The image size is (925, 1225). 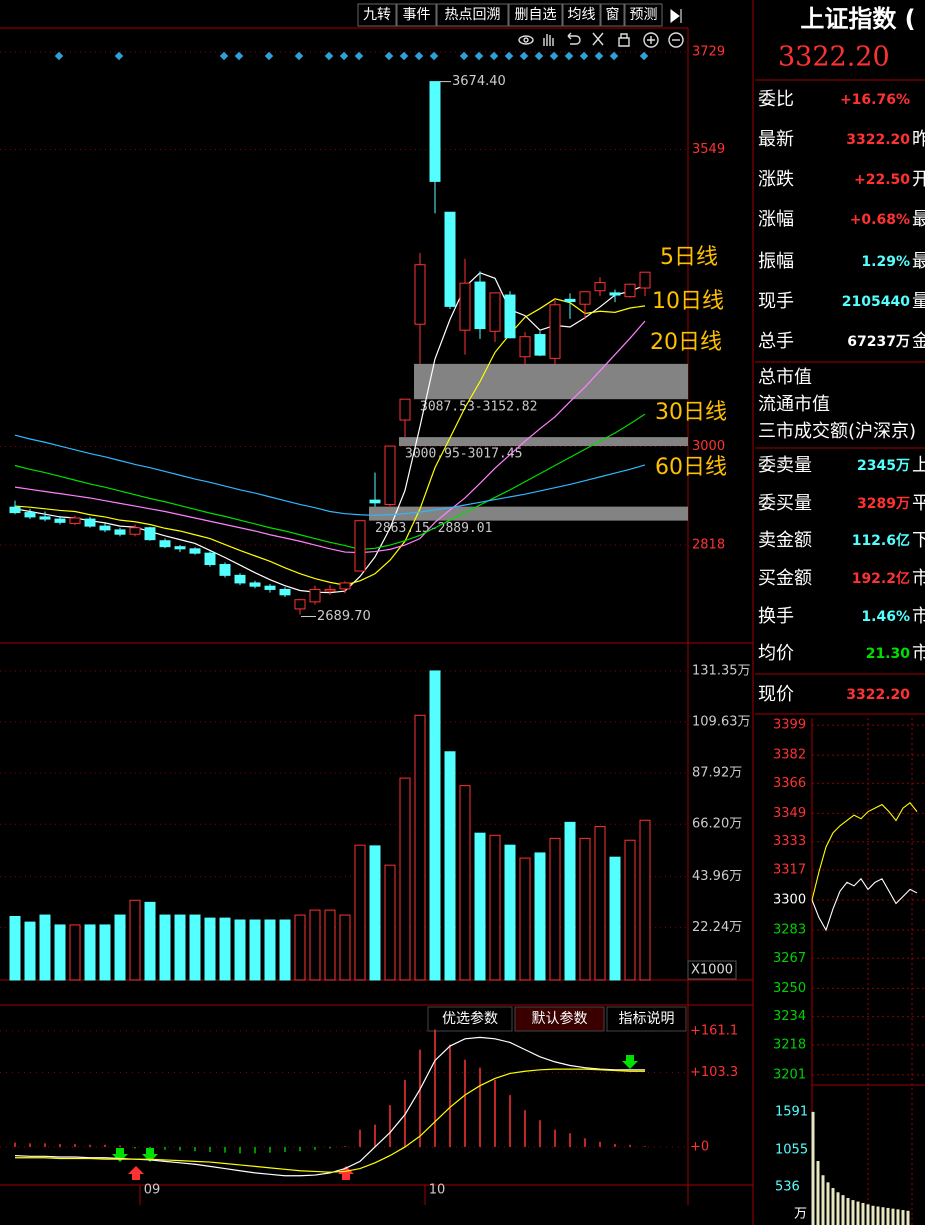 What do you see at coordinates (717, 773) in the screenshot?
I see `y-tick-label: 87.92万` at bounding box center [717, 773].